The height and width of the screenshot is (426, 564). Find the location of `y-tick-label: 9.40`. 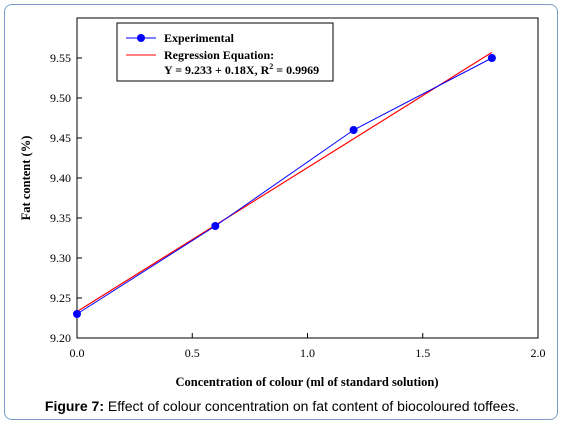

y-tick-label: 9.40 is located at coordinates (60, 178).